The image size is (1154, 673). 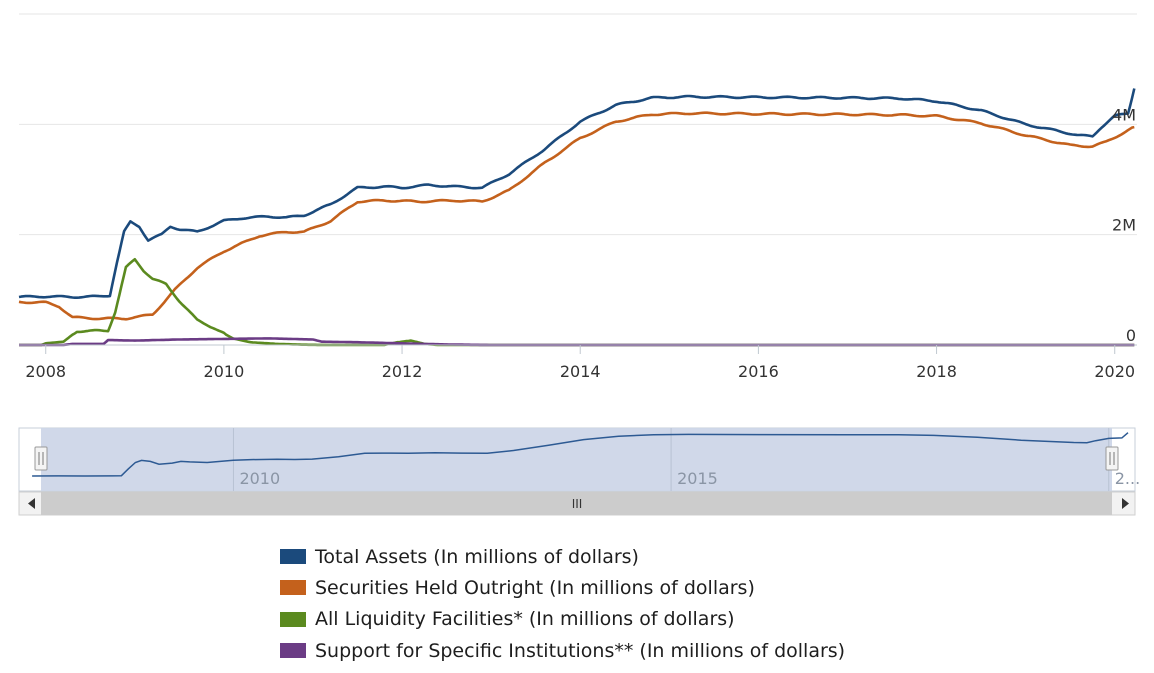 I want to click on x-tick-label: 2008, so click(x=45, y=371).